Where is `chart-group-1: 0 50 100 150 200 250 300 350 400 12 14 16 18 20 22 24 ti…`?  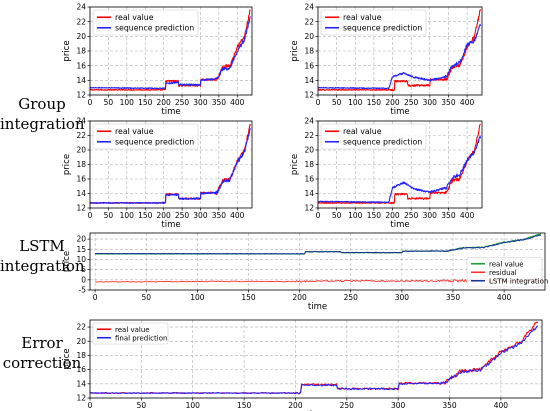
chart-group-1: 0 50 100 150 200 250 300 350 400 12 14 16 18 20 22 24 ti… is located at coordinates (157, 60).